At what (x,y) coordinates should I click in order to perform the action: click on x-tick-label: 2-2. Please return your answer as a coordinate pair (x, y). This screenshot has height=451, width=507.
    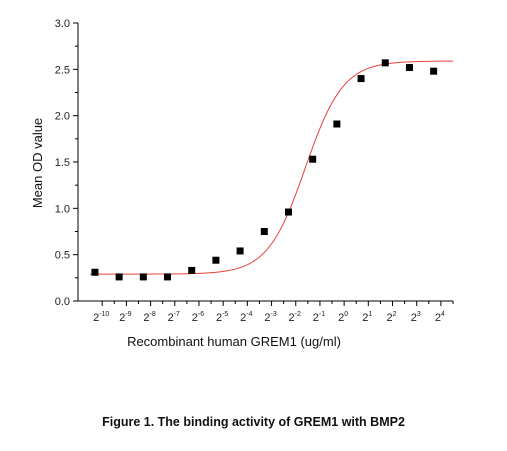
    Looking at the image, I should click on (295, 317).